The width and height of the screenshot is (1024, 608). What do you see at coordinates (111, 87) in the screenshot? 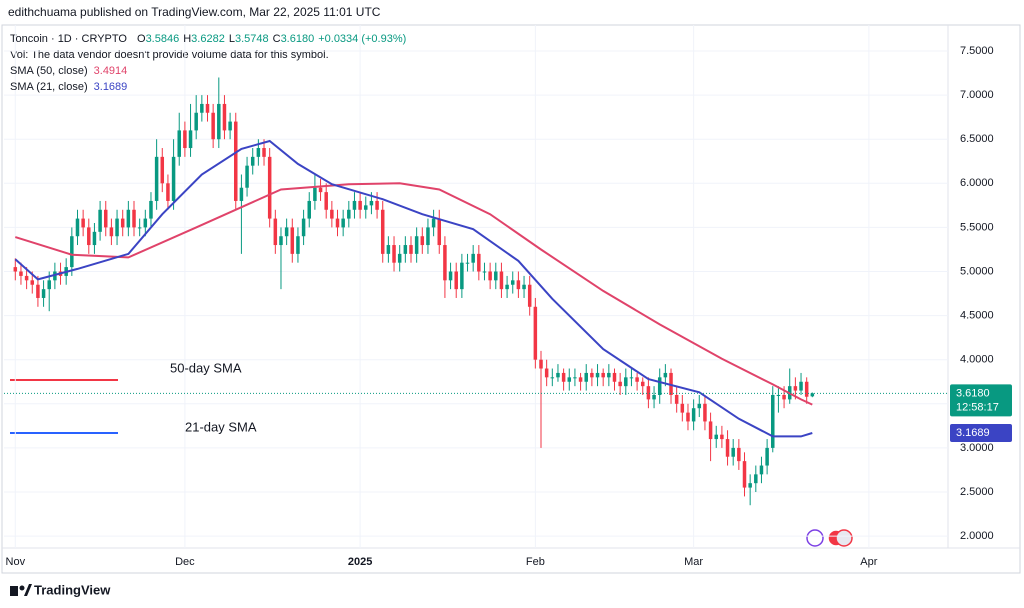
I see `legend-value: 3.1689` at bounding box center [111, 87].